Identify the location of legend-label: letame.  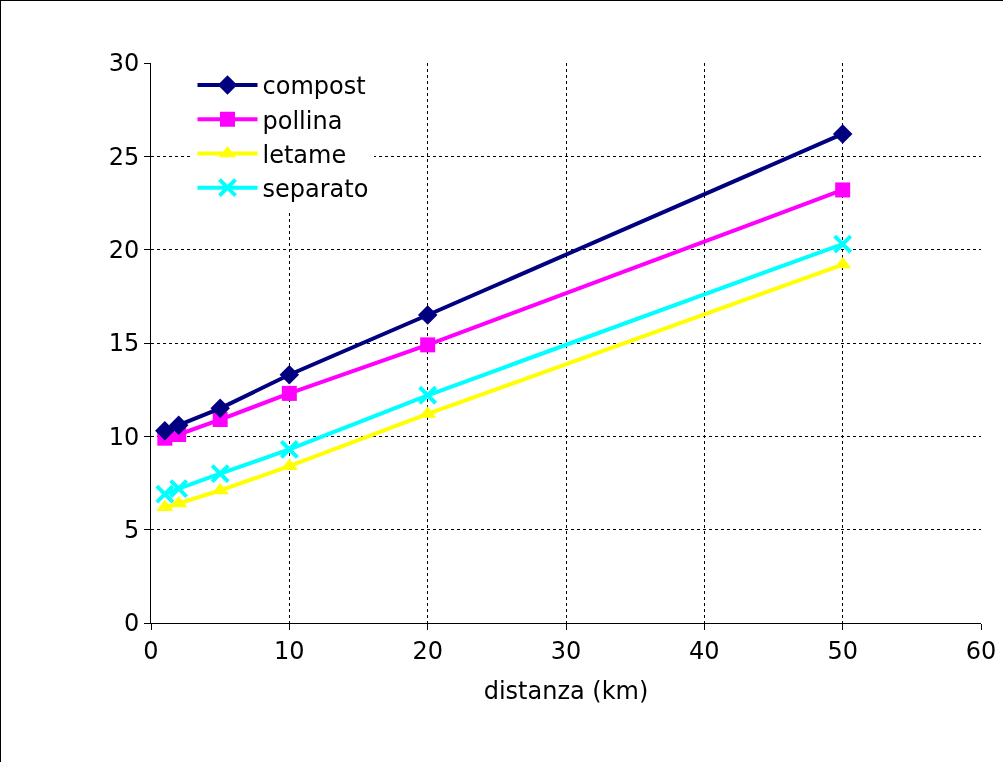
(304, 154).